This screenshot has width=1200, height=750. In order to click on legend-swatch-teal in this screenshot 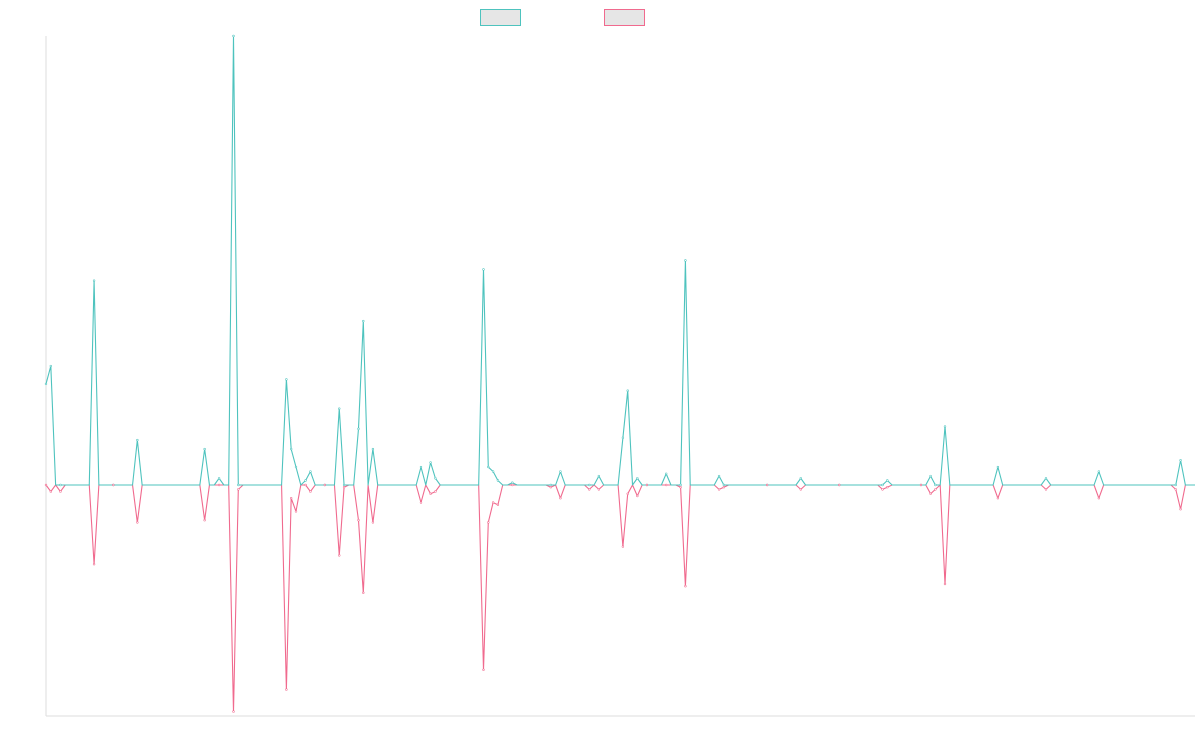, I will do `click(500, 17)`.